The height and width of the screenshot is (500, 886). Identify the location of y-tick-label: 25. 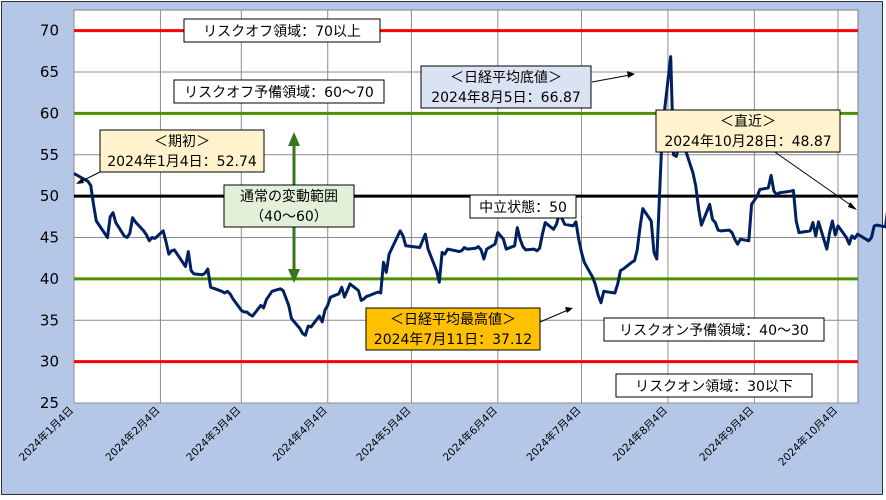
(49, 403).